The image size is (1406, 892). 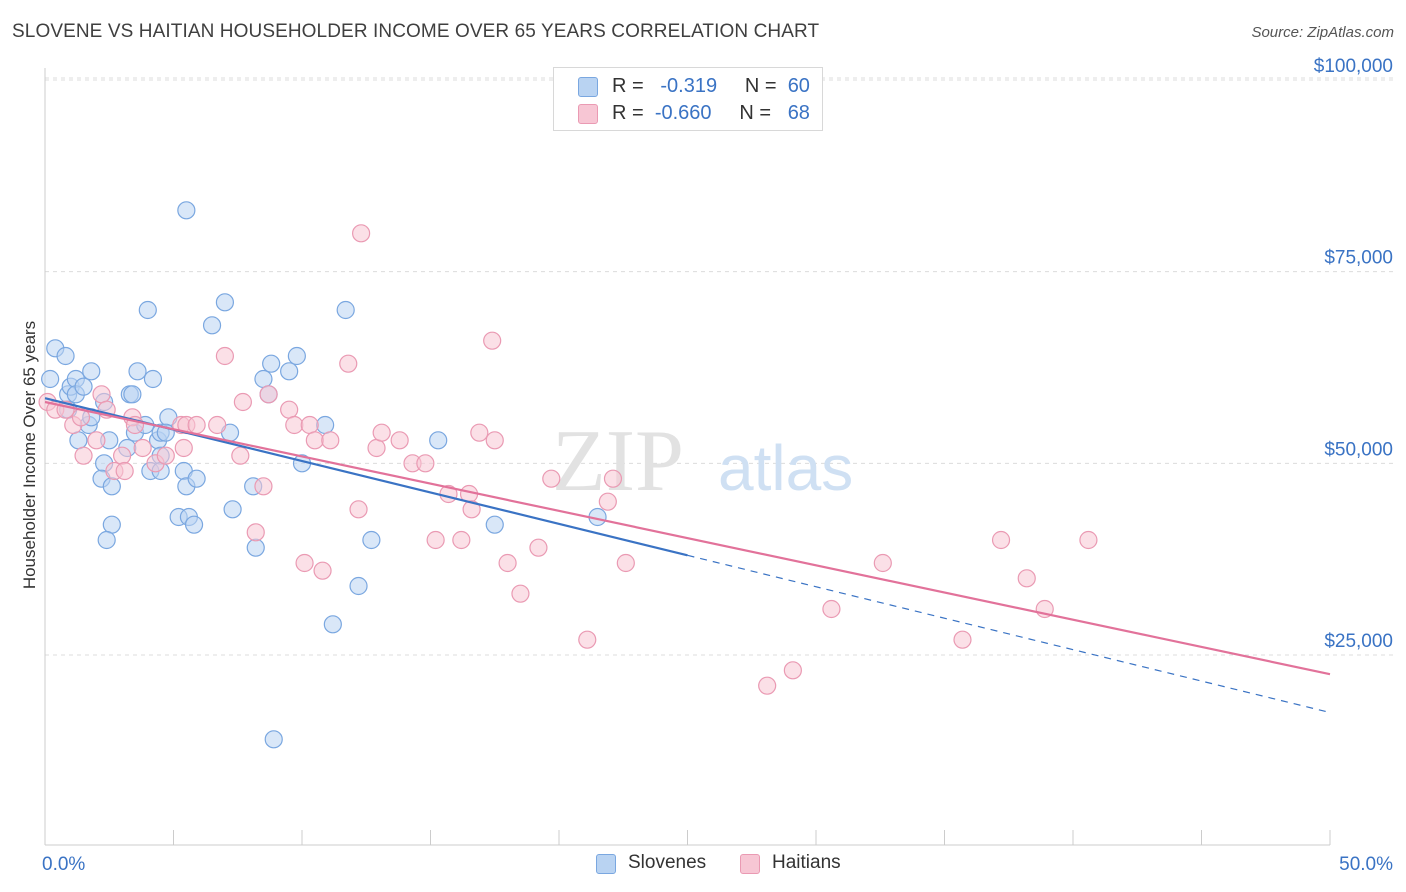 What do you see at coordinates (689, 86) in the screenshot?
I see `slovenes-r-value: -0.319` at bounding box center [689, 86].